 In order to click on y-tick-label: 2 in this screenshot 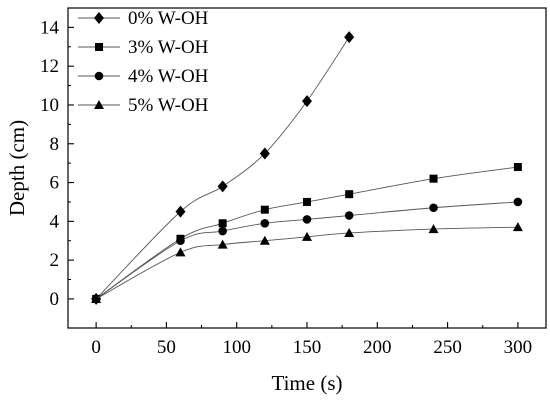, I will do `click(55, 260)`.